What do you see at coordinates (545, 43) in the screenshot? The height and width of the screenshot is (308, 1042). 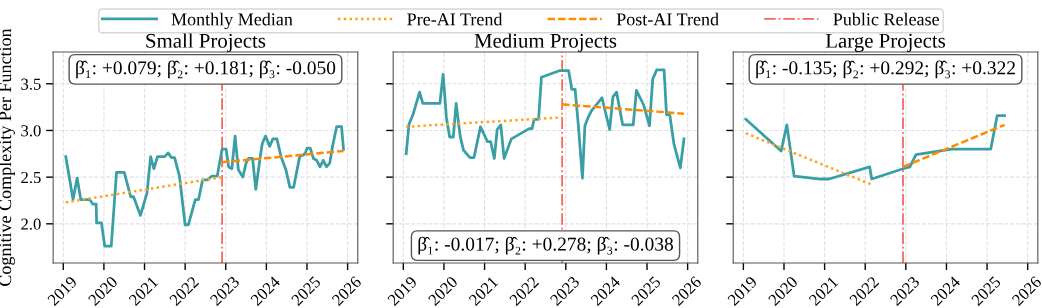 I see `chart-title: Medium Projects` at bounding box center [545, 43].